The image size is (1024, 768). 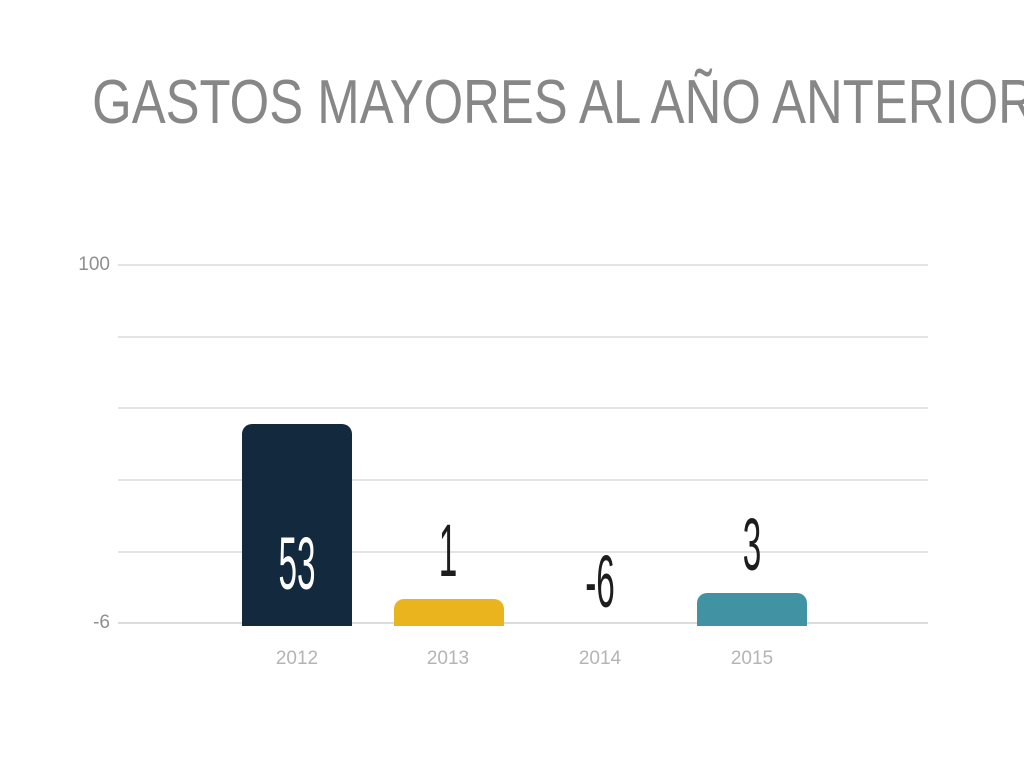 What do you see at coordinates (297, 563) in the screenshot?
I see `bar-value-label-2012: 53` at bounding box center [297, 563].